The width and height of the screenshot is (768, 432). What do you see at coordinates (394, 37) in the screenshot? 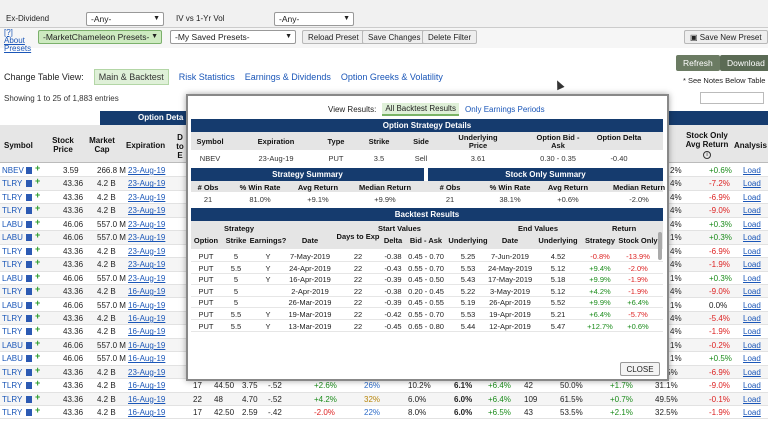
I see `save-changes-button: Save Changes` at bounding box center [394, 37].